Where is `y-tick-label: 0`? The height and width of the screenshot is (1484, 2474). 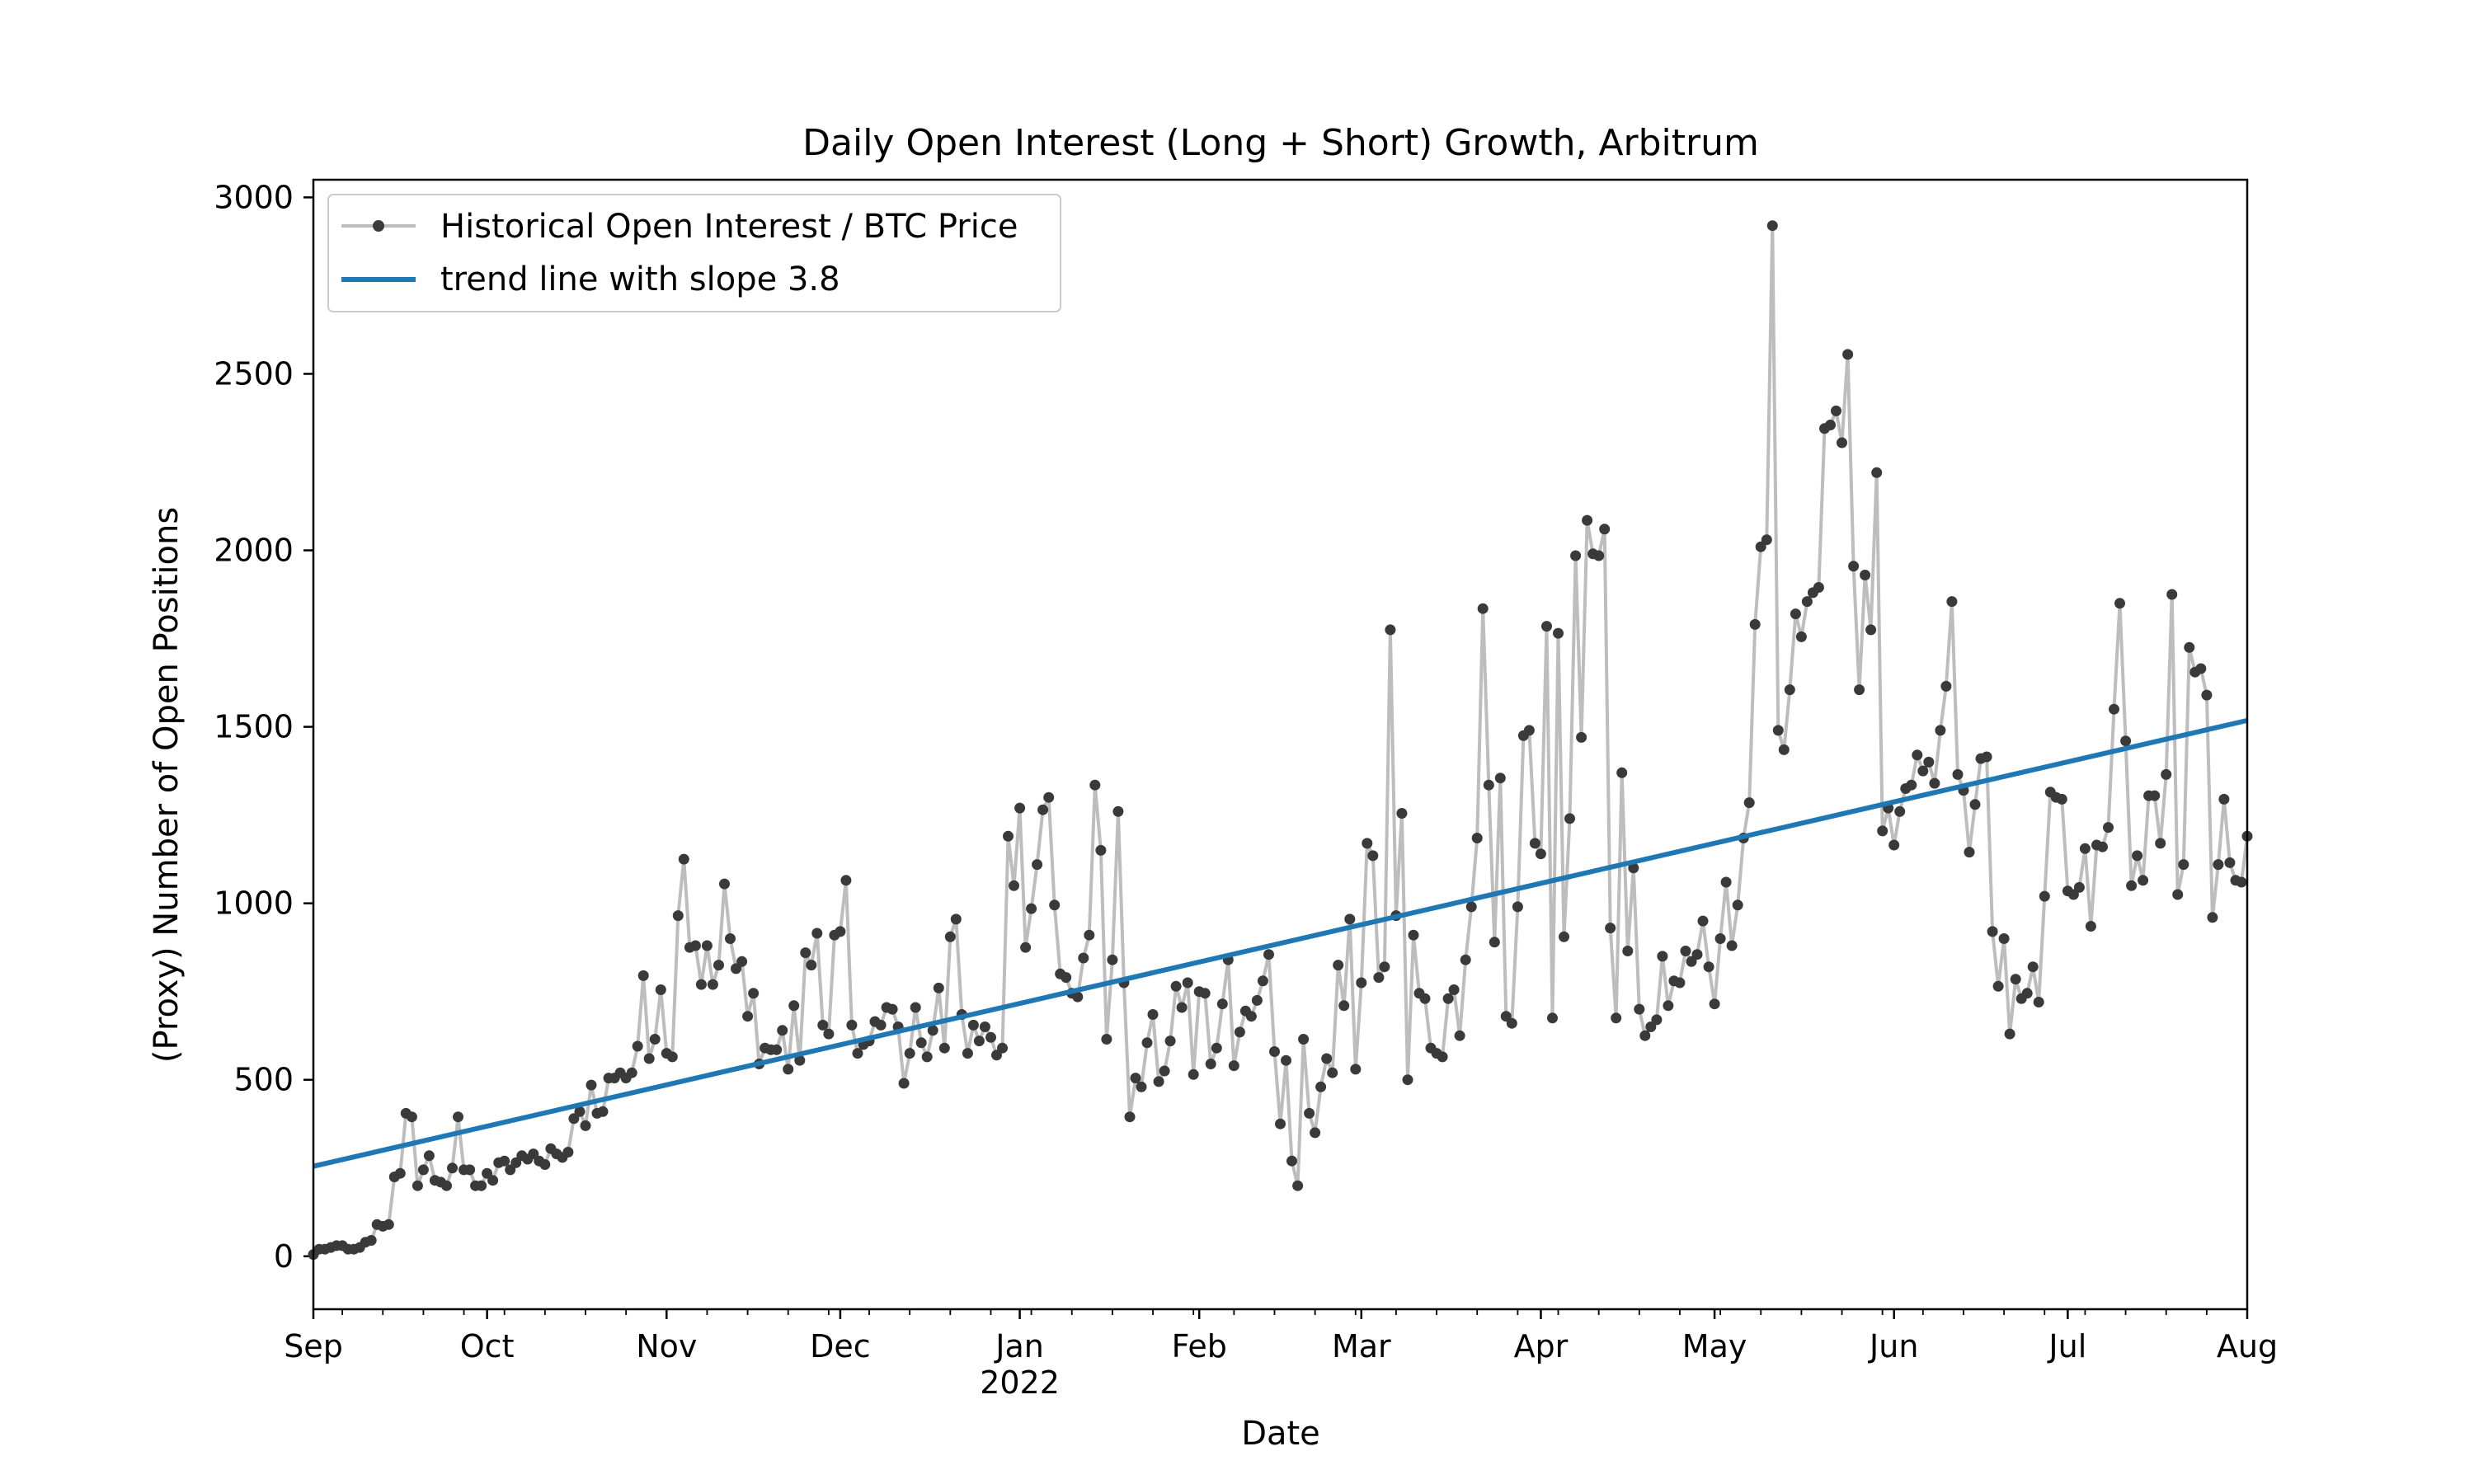 y-tick-label: 0 is located at coordinates (284, 1256).